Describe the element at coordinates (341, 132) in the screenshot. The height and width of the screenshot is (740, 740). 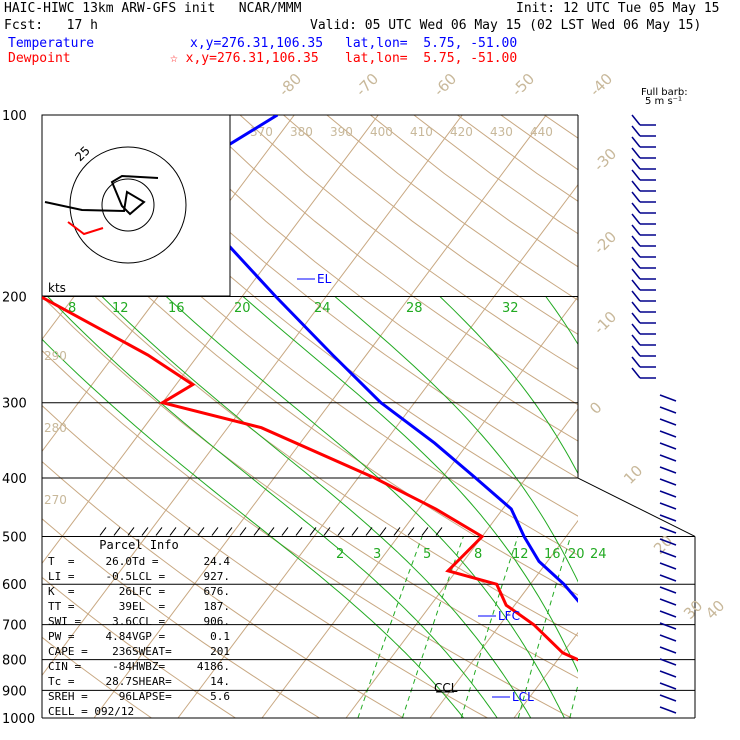
I see `theta-label: 390` at that location.